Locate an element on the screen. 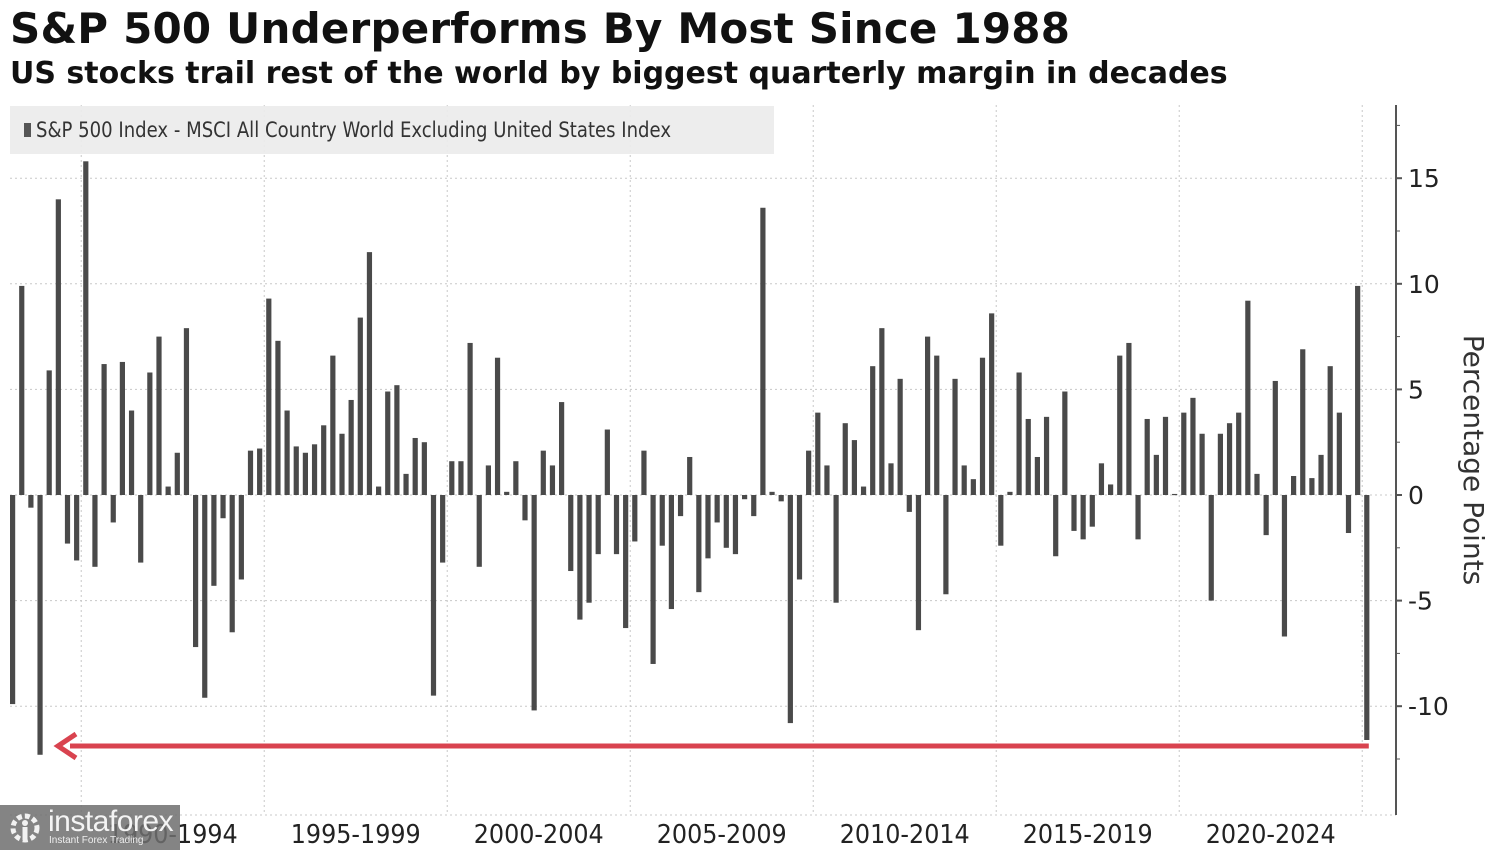  y-tick-label: 5 is located at coordinates (1416, 389).